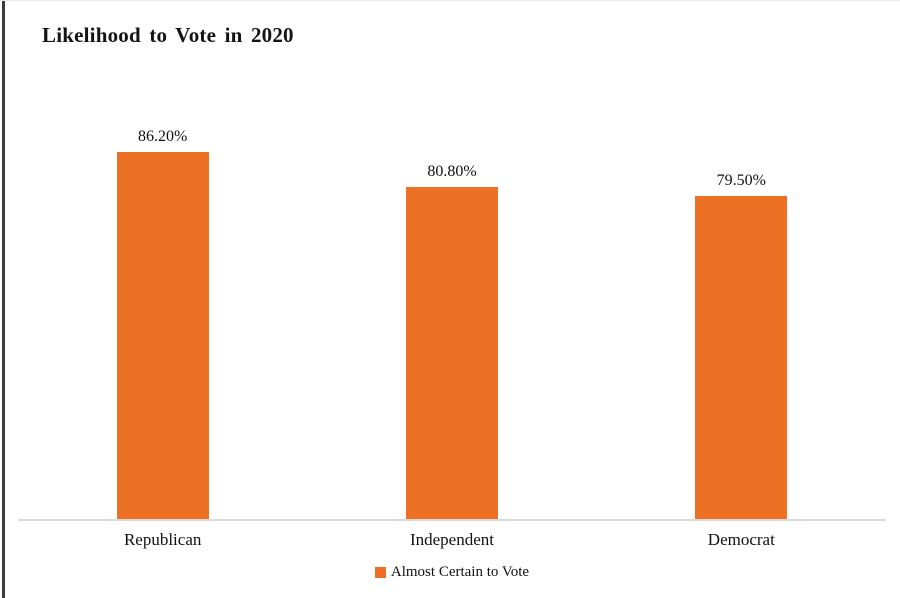  I want to click on category-axis: Republican Independent Democrat, so click(452, 540).